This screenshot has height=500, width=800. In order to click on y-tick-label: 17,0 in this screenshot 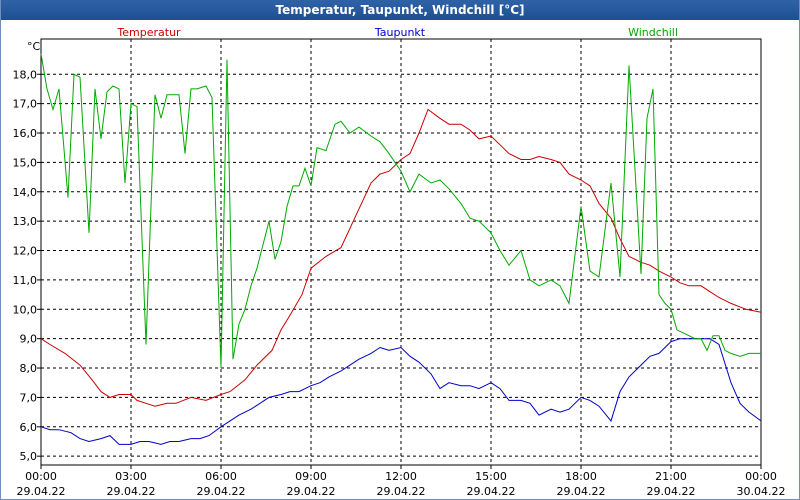, I will do `click(25, 104)`.